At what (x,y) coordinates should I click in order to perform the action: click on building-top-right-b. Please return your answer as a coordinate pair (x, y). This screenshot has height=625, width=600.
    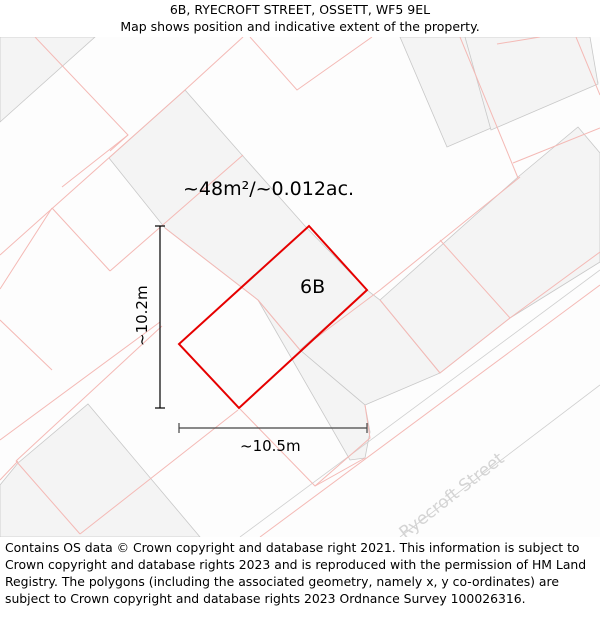
    Looking at the image, I should click on (531, 84).